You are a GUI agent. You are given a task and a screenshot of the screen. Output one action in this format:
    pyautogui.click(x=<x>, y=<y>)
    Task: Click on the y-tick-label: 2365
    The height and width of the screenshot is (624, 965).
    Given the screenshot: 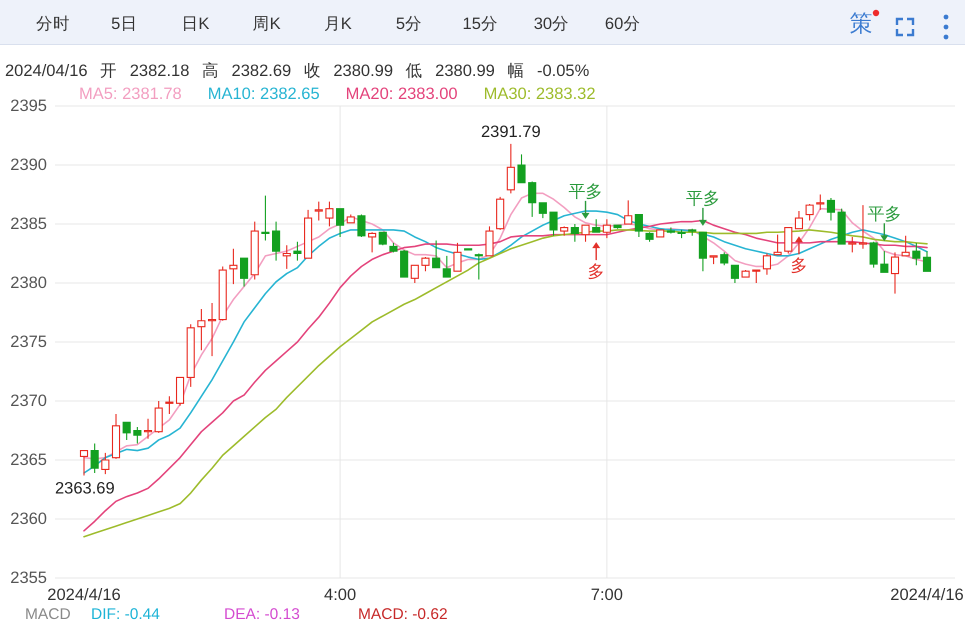 What is the action you would take?
    pyautogui.click(x=28, y=460)
    